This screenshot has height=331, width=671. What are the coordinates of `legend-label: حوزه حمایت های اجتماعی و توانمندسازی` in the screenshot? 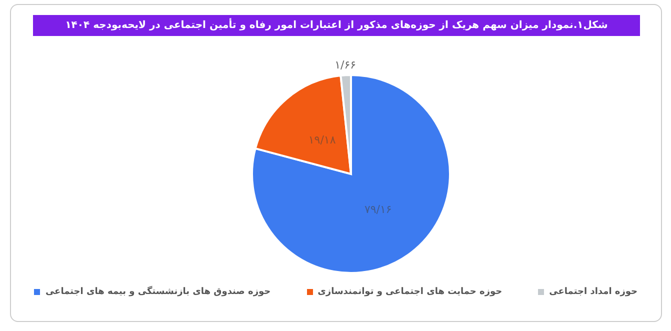 It's located at (410, 292).